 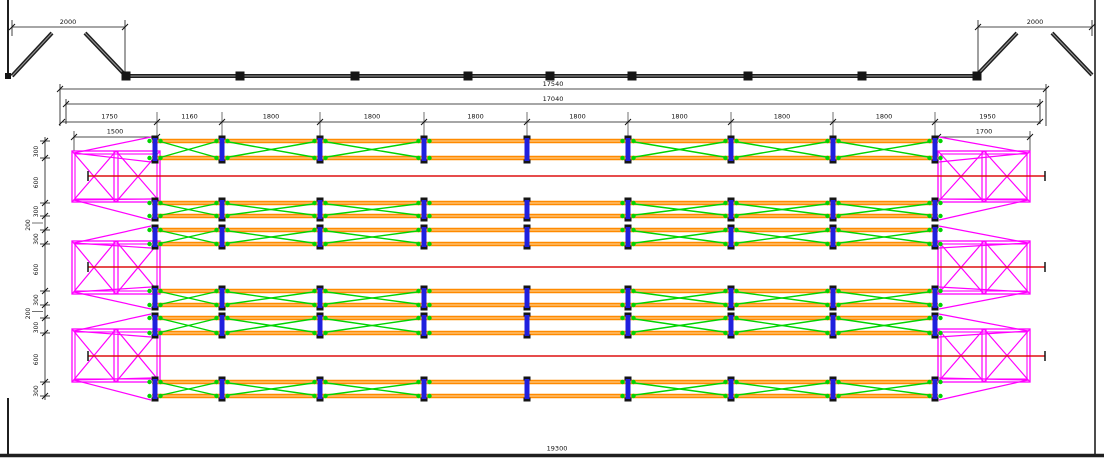 I want to click on brace-x-row5-bay2, so click(x=372, y=389).